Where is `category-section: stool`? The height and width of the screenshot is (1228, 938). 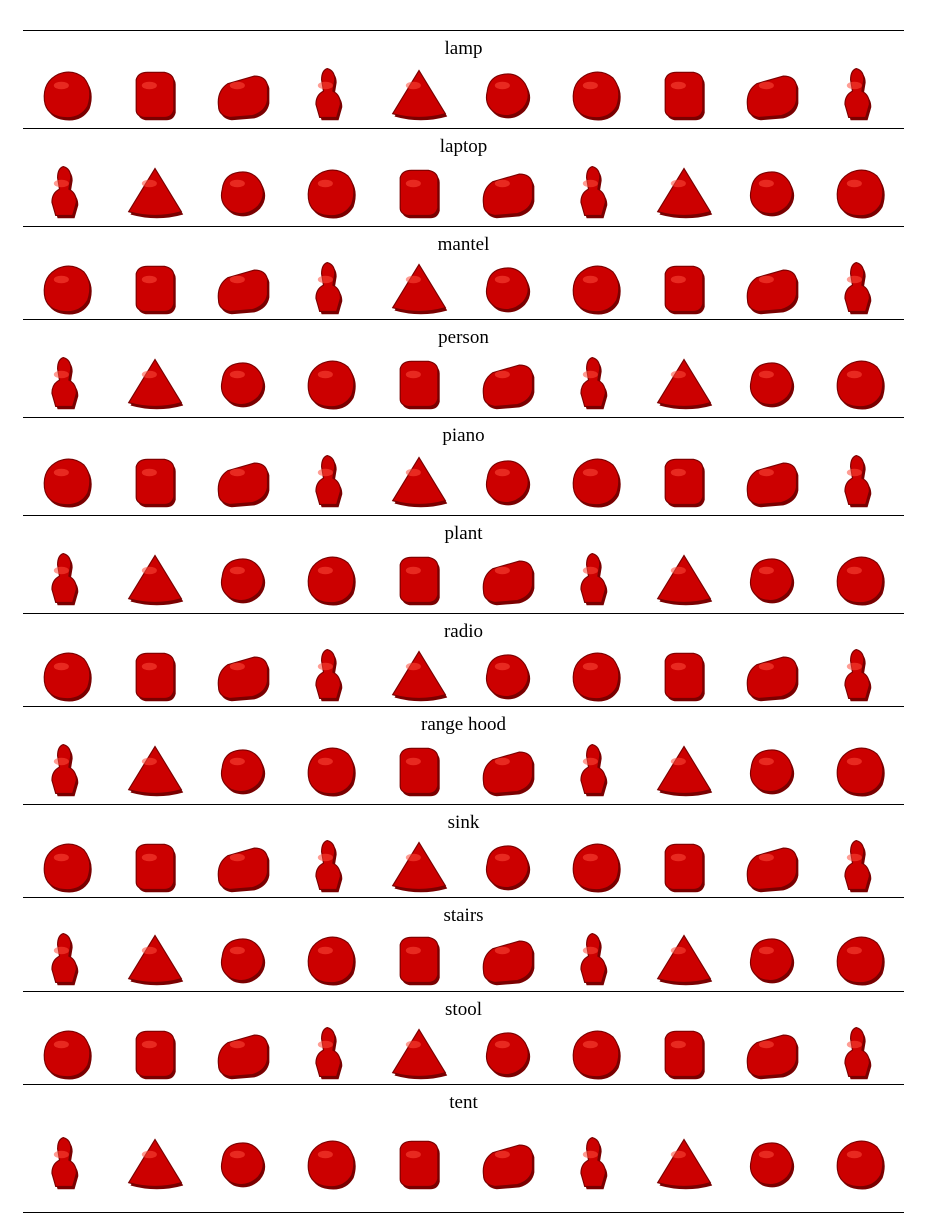
category-section: stool is located at coordinates (463, 1037).